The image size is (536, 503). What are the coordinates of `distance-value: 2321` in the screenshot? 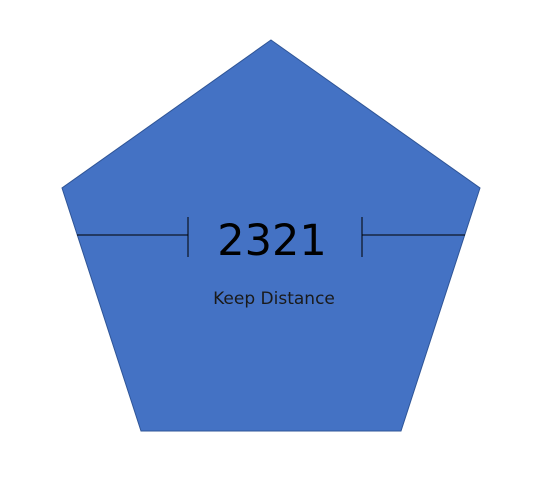 It's located at (271, 241).